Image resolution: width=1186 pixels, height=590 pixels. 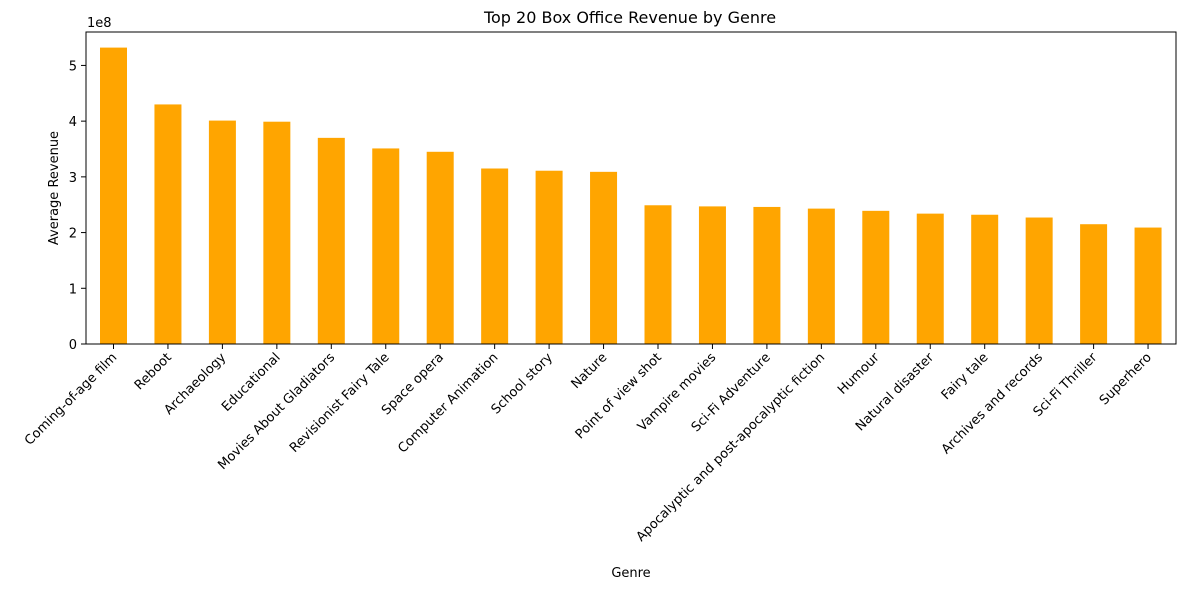 I want to click on y-tick-label: 3, so click(x=73, y=178).